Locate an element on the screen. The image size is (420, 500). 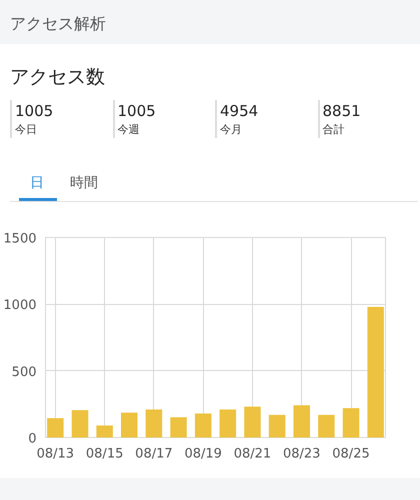
text: 今日 is located at coordinates (26, 130).